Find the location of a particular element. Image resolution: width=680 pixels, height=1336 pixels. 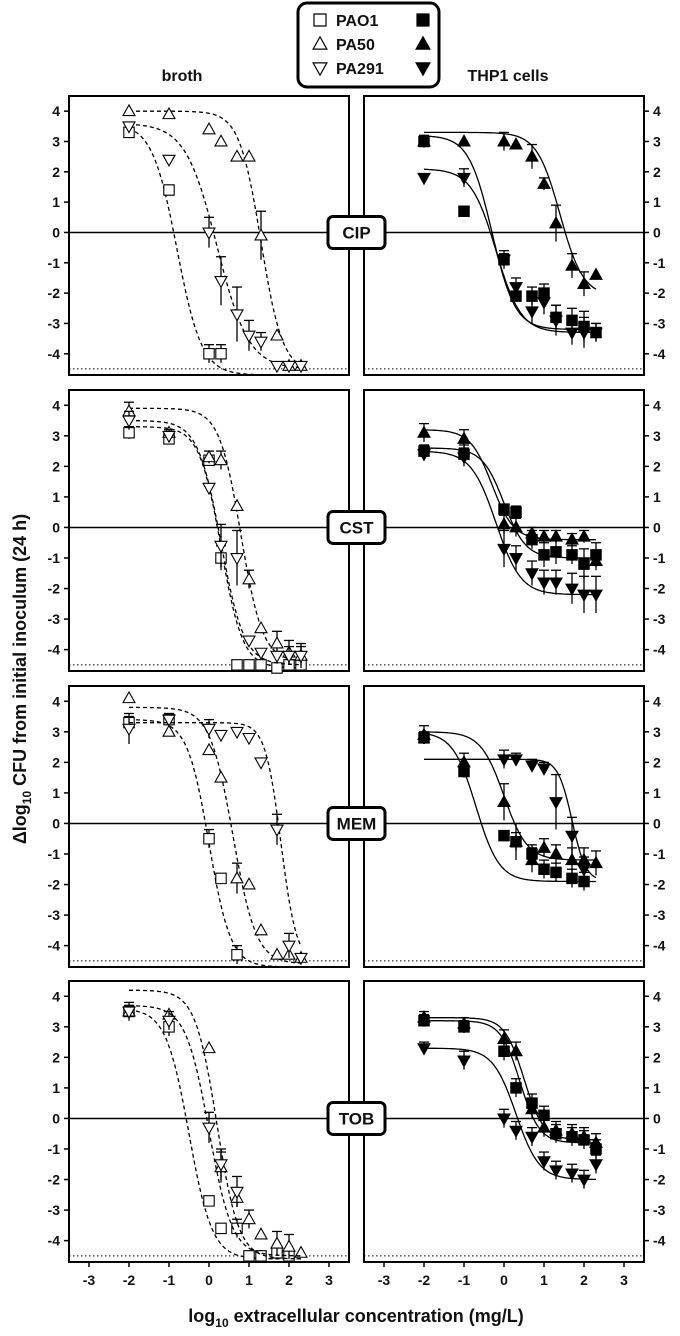

x-tick-label: 3 is located at coordinates (329, 1280).